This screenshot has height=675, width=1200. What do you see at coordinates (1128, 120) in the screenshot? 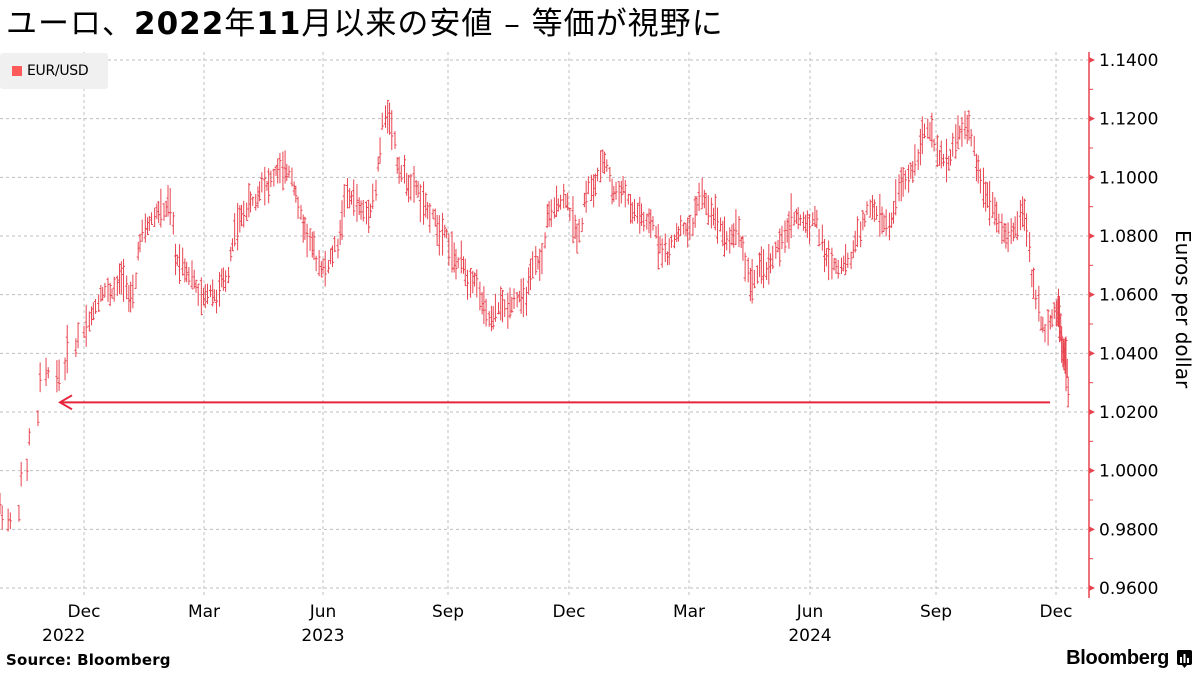
I see `y-tick-label: 1.1200` at bounding box center [1128, 120].